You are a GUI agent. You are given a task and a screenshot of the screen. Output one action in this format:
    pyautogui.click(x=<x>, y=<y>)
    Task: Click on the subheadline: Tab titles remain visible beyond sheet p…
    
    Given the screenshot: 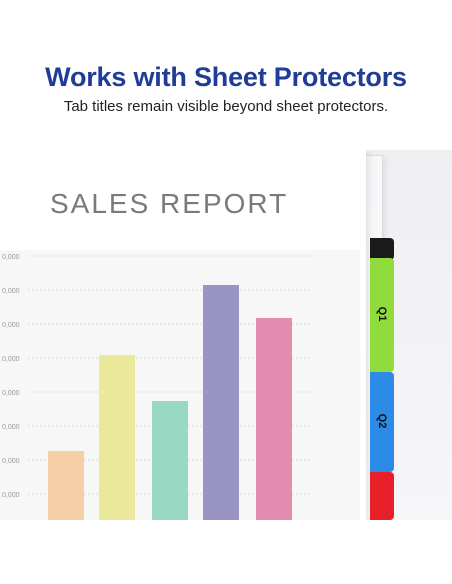 What is the action you would take?
    pyautogui.click(x=226, y=106)
    